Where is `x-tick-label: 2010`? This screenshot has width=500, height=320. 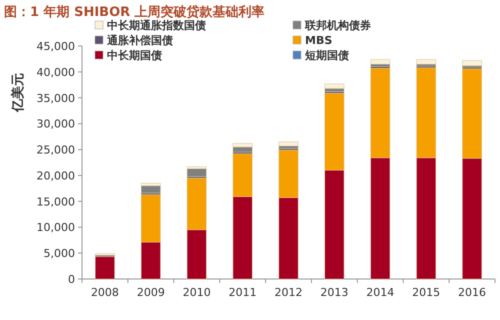
x-tick-label: 2010 is located at coordinates (196, 292).